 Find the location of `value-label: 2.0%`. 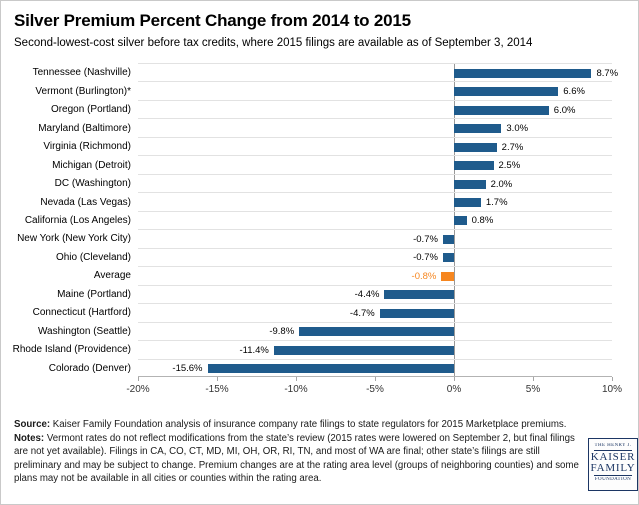

value-label: 2.0% is located at coordinates (501, 184).